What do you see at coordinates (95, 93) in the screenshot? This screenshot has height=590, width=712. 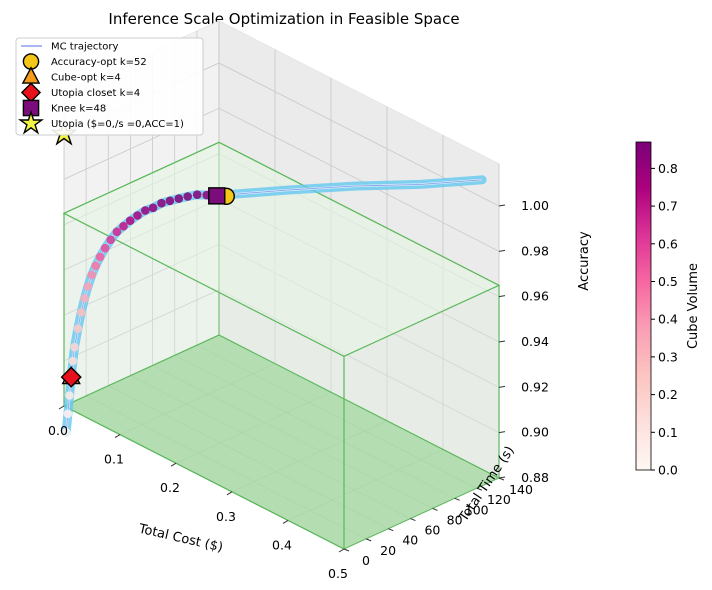 I see `legend-item-utopia-closest: Utopia closet k=4` at bounding box center [95, 93].